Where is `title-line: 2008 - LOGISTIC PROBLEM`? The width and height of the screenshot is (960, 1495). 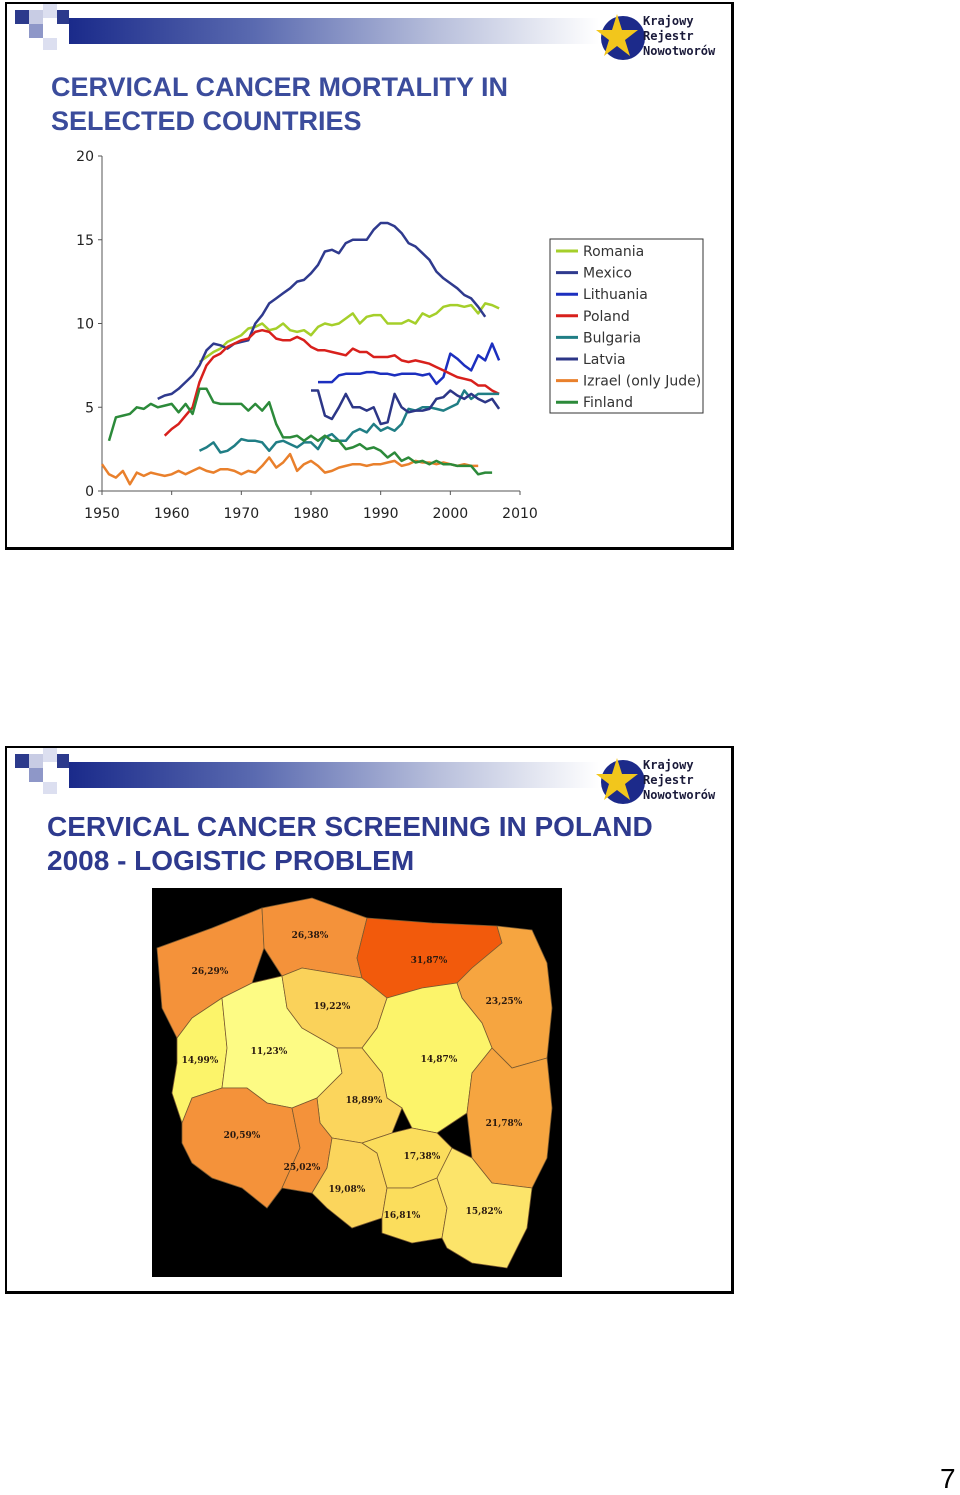 title-line: 2008 - LOGISTIC PROBLEM is located at coordinates (231, 860).